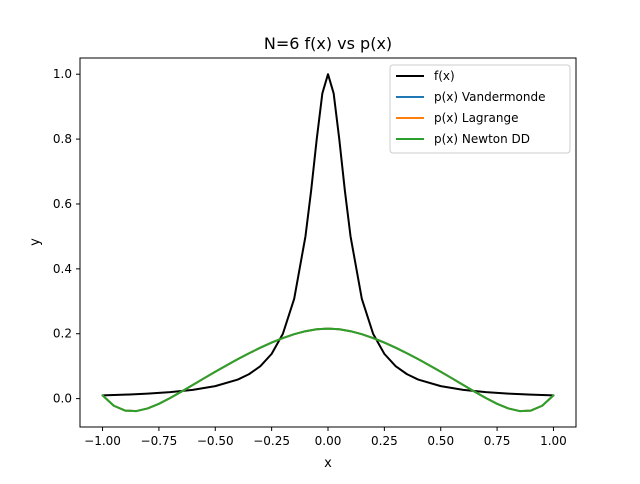 This screenshot has width=640, height=484. Describe the element at coordinates (328, 441) in the screenshot. I see `x-tick-label: 0.00` at that location.